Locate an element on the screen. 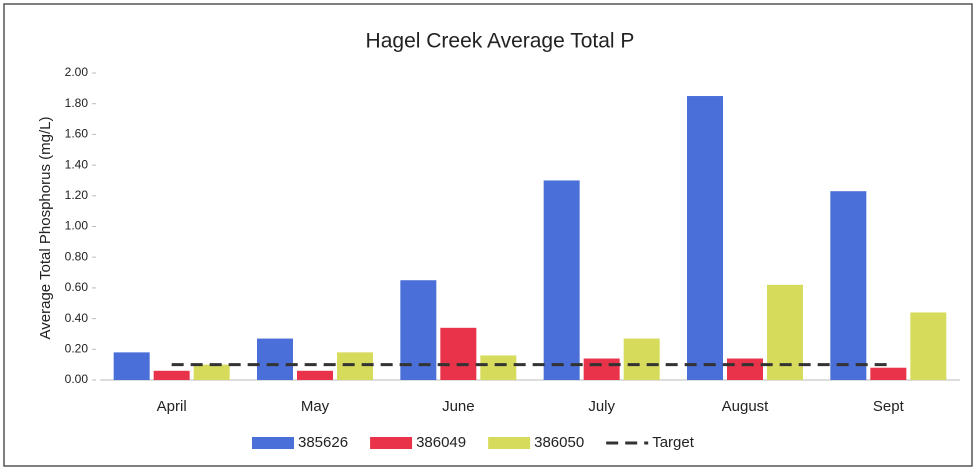 Image resolution: width=977 pixels, height=474 pixels. y-tick-label: 1.40 is located at coordinates (77, 164).